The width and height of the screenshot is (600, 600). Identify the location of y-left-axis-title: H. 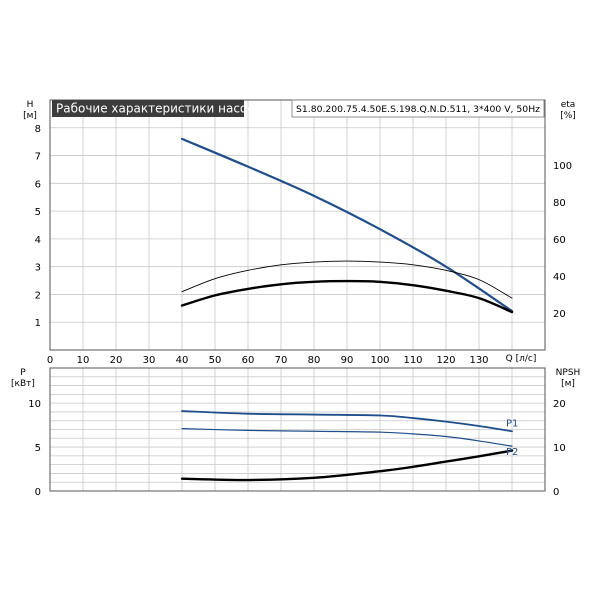
(30, 105).